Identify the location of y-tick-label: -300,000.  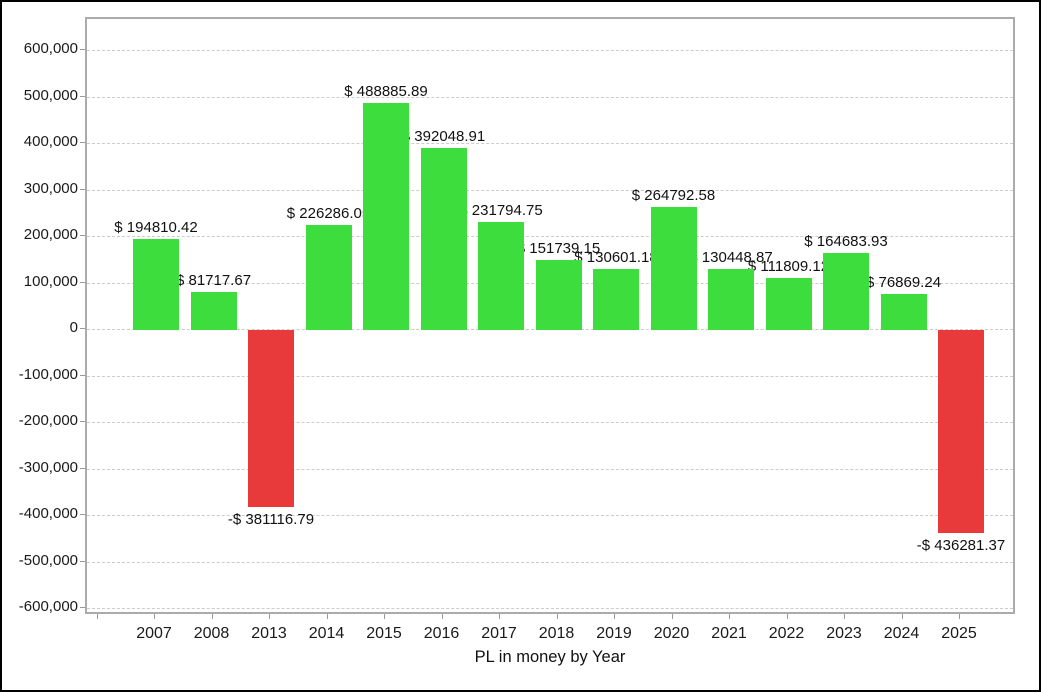
(48, 467).